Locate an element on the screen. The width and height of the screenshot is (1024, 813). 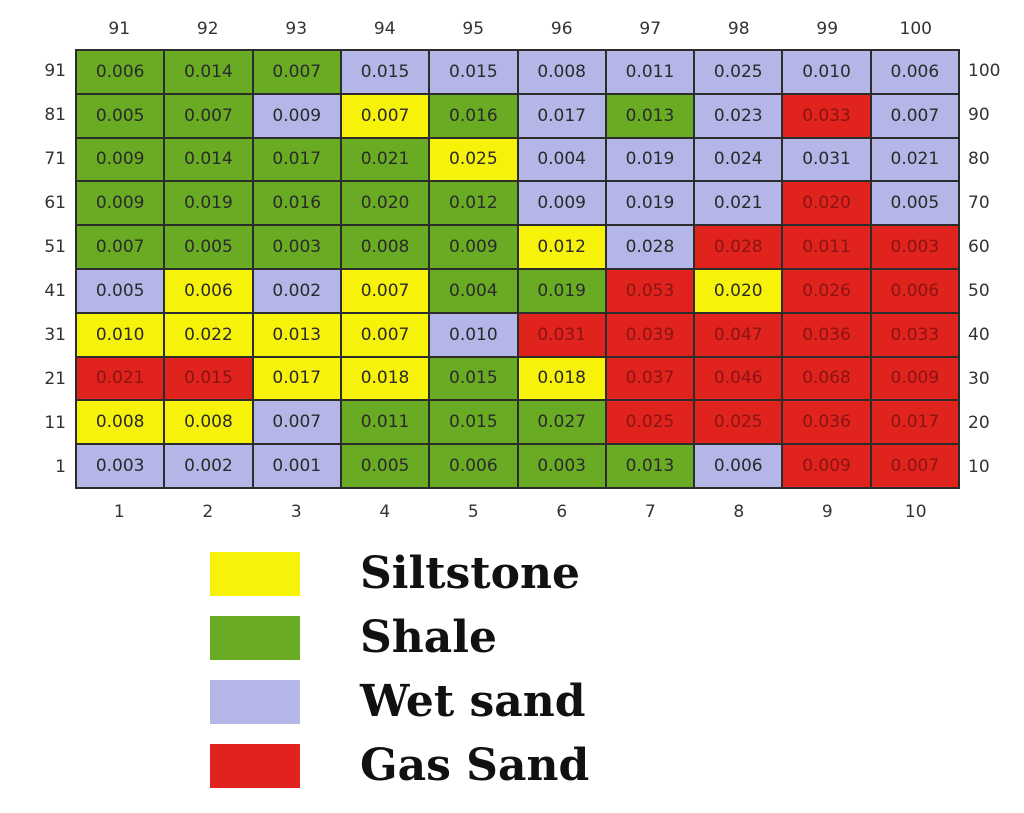
right-tick-label: 30 is located at coordinates (979, 379).